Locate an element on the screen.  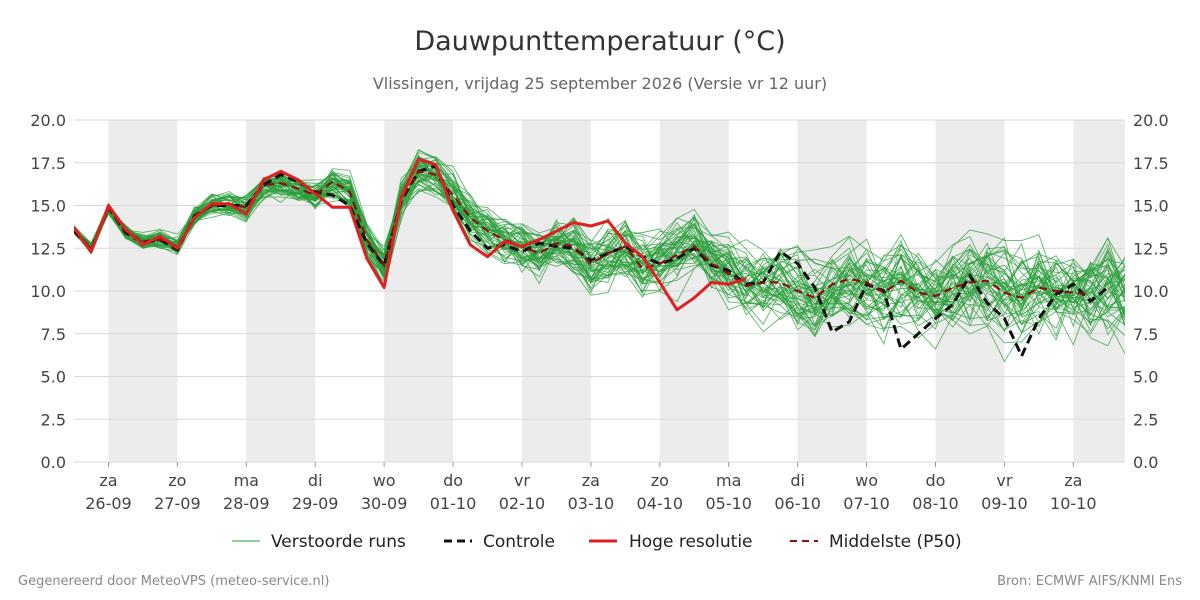
y-tick-label-right: 12.5 is located at coordinates (1151, 248).